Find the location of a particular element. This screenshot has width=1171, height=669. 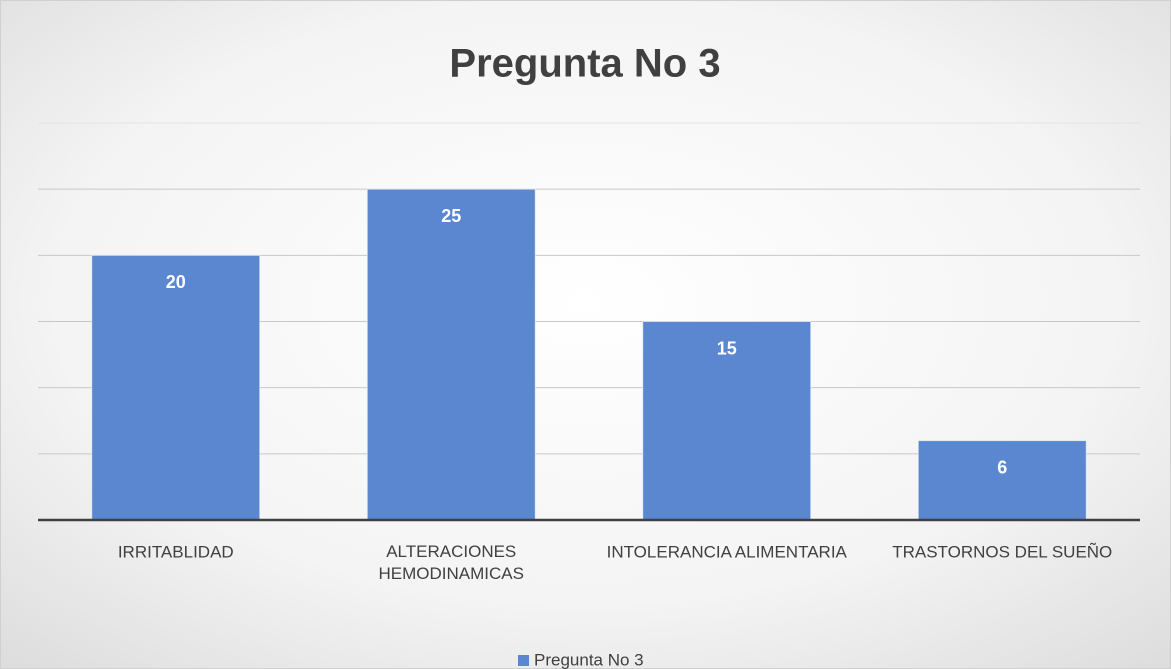

data-label: 20 is located at coordinates (176, 282).